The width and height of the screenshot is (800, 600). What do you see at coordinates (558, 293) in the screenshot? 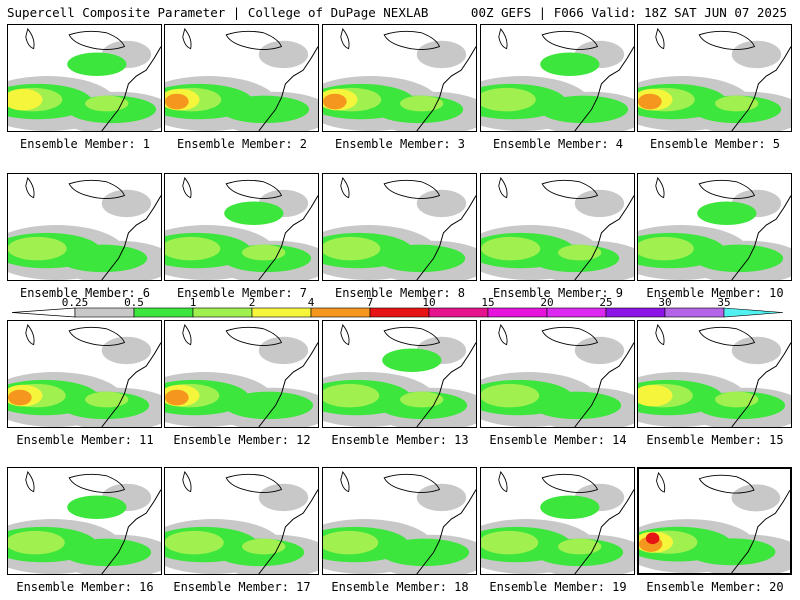
I see `ensemble-member-label: Ensemble Member: 9` at bounding box center [558, 293].